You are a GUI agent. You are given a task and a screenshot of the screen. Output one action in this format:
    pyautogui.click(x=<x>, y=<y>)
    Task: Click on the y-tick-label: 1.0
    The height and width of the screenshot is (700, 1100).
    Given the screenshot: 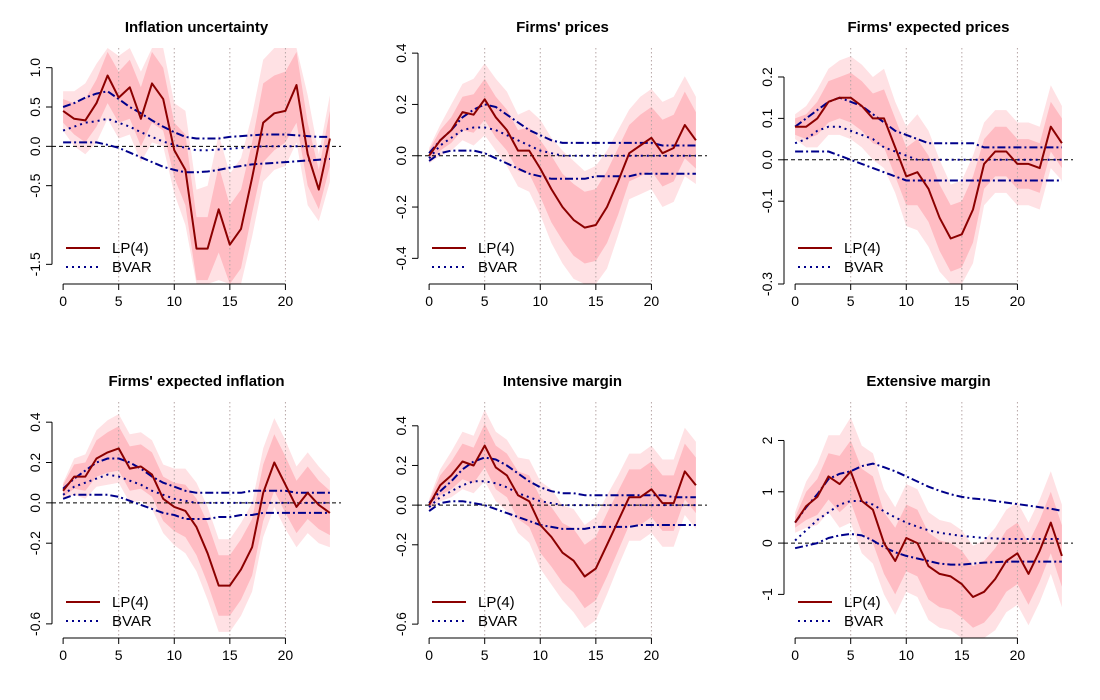 What is the action you would take?
    pyautogui.click(x=35, y=68)
    